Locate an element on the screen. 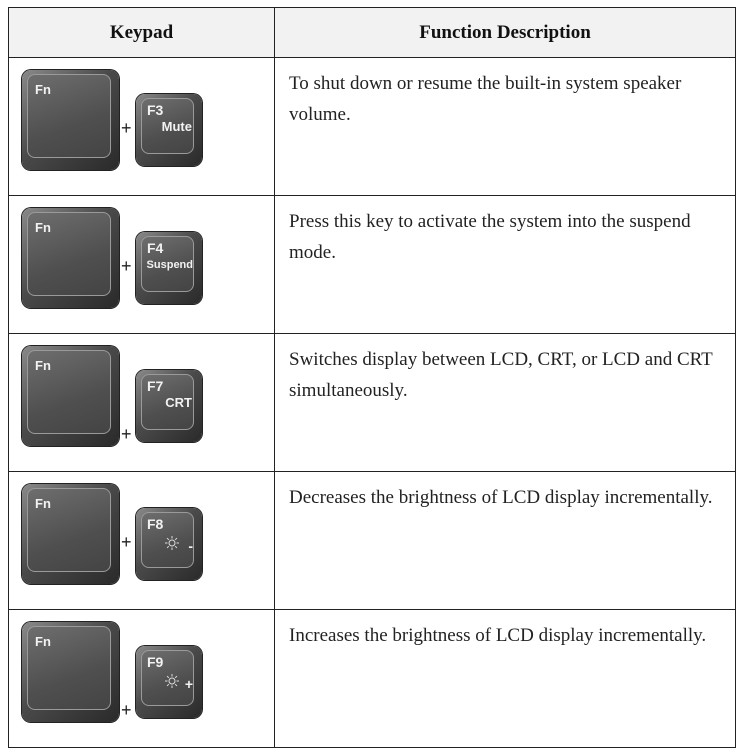  keypad-cell: Fn + F3 Mute is located at coordinates (141, 126).